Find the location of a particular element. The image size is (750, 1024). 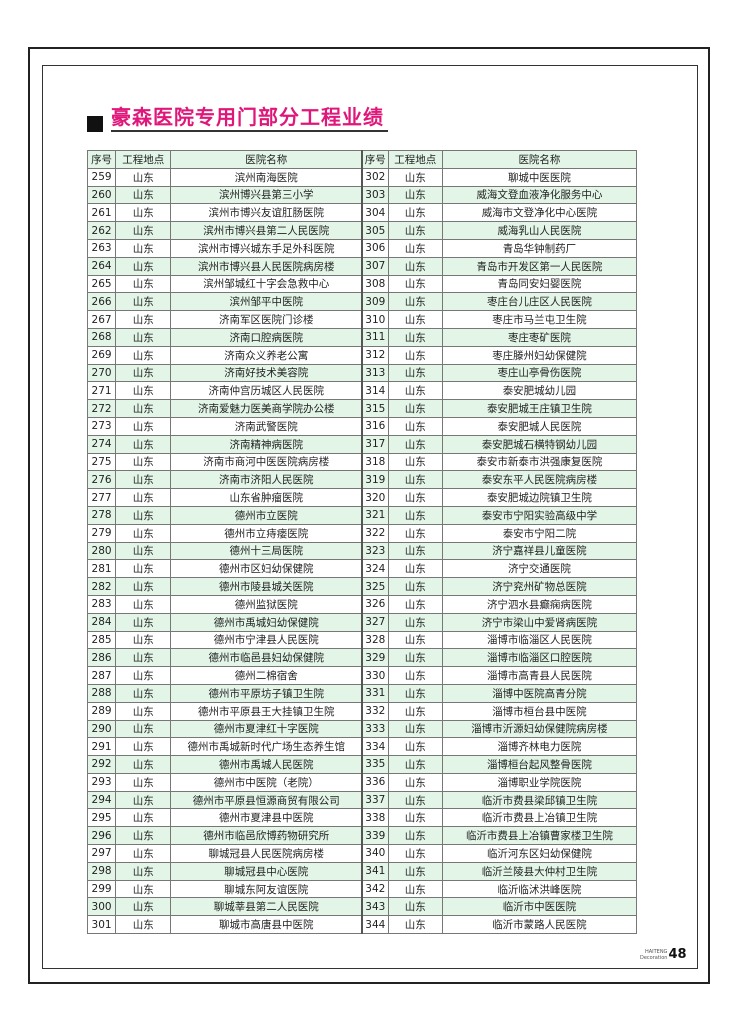

row-hospital-name: 滨州南海医院 is located at coordinates (266, 177).